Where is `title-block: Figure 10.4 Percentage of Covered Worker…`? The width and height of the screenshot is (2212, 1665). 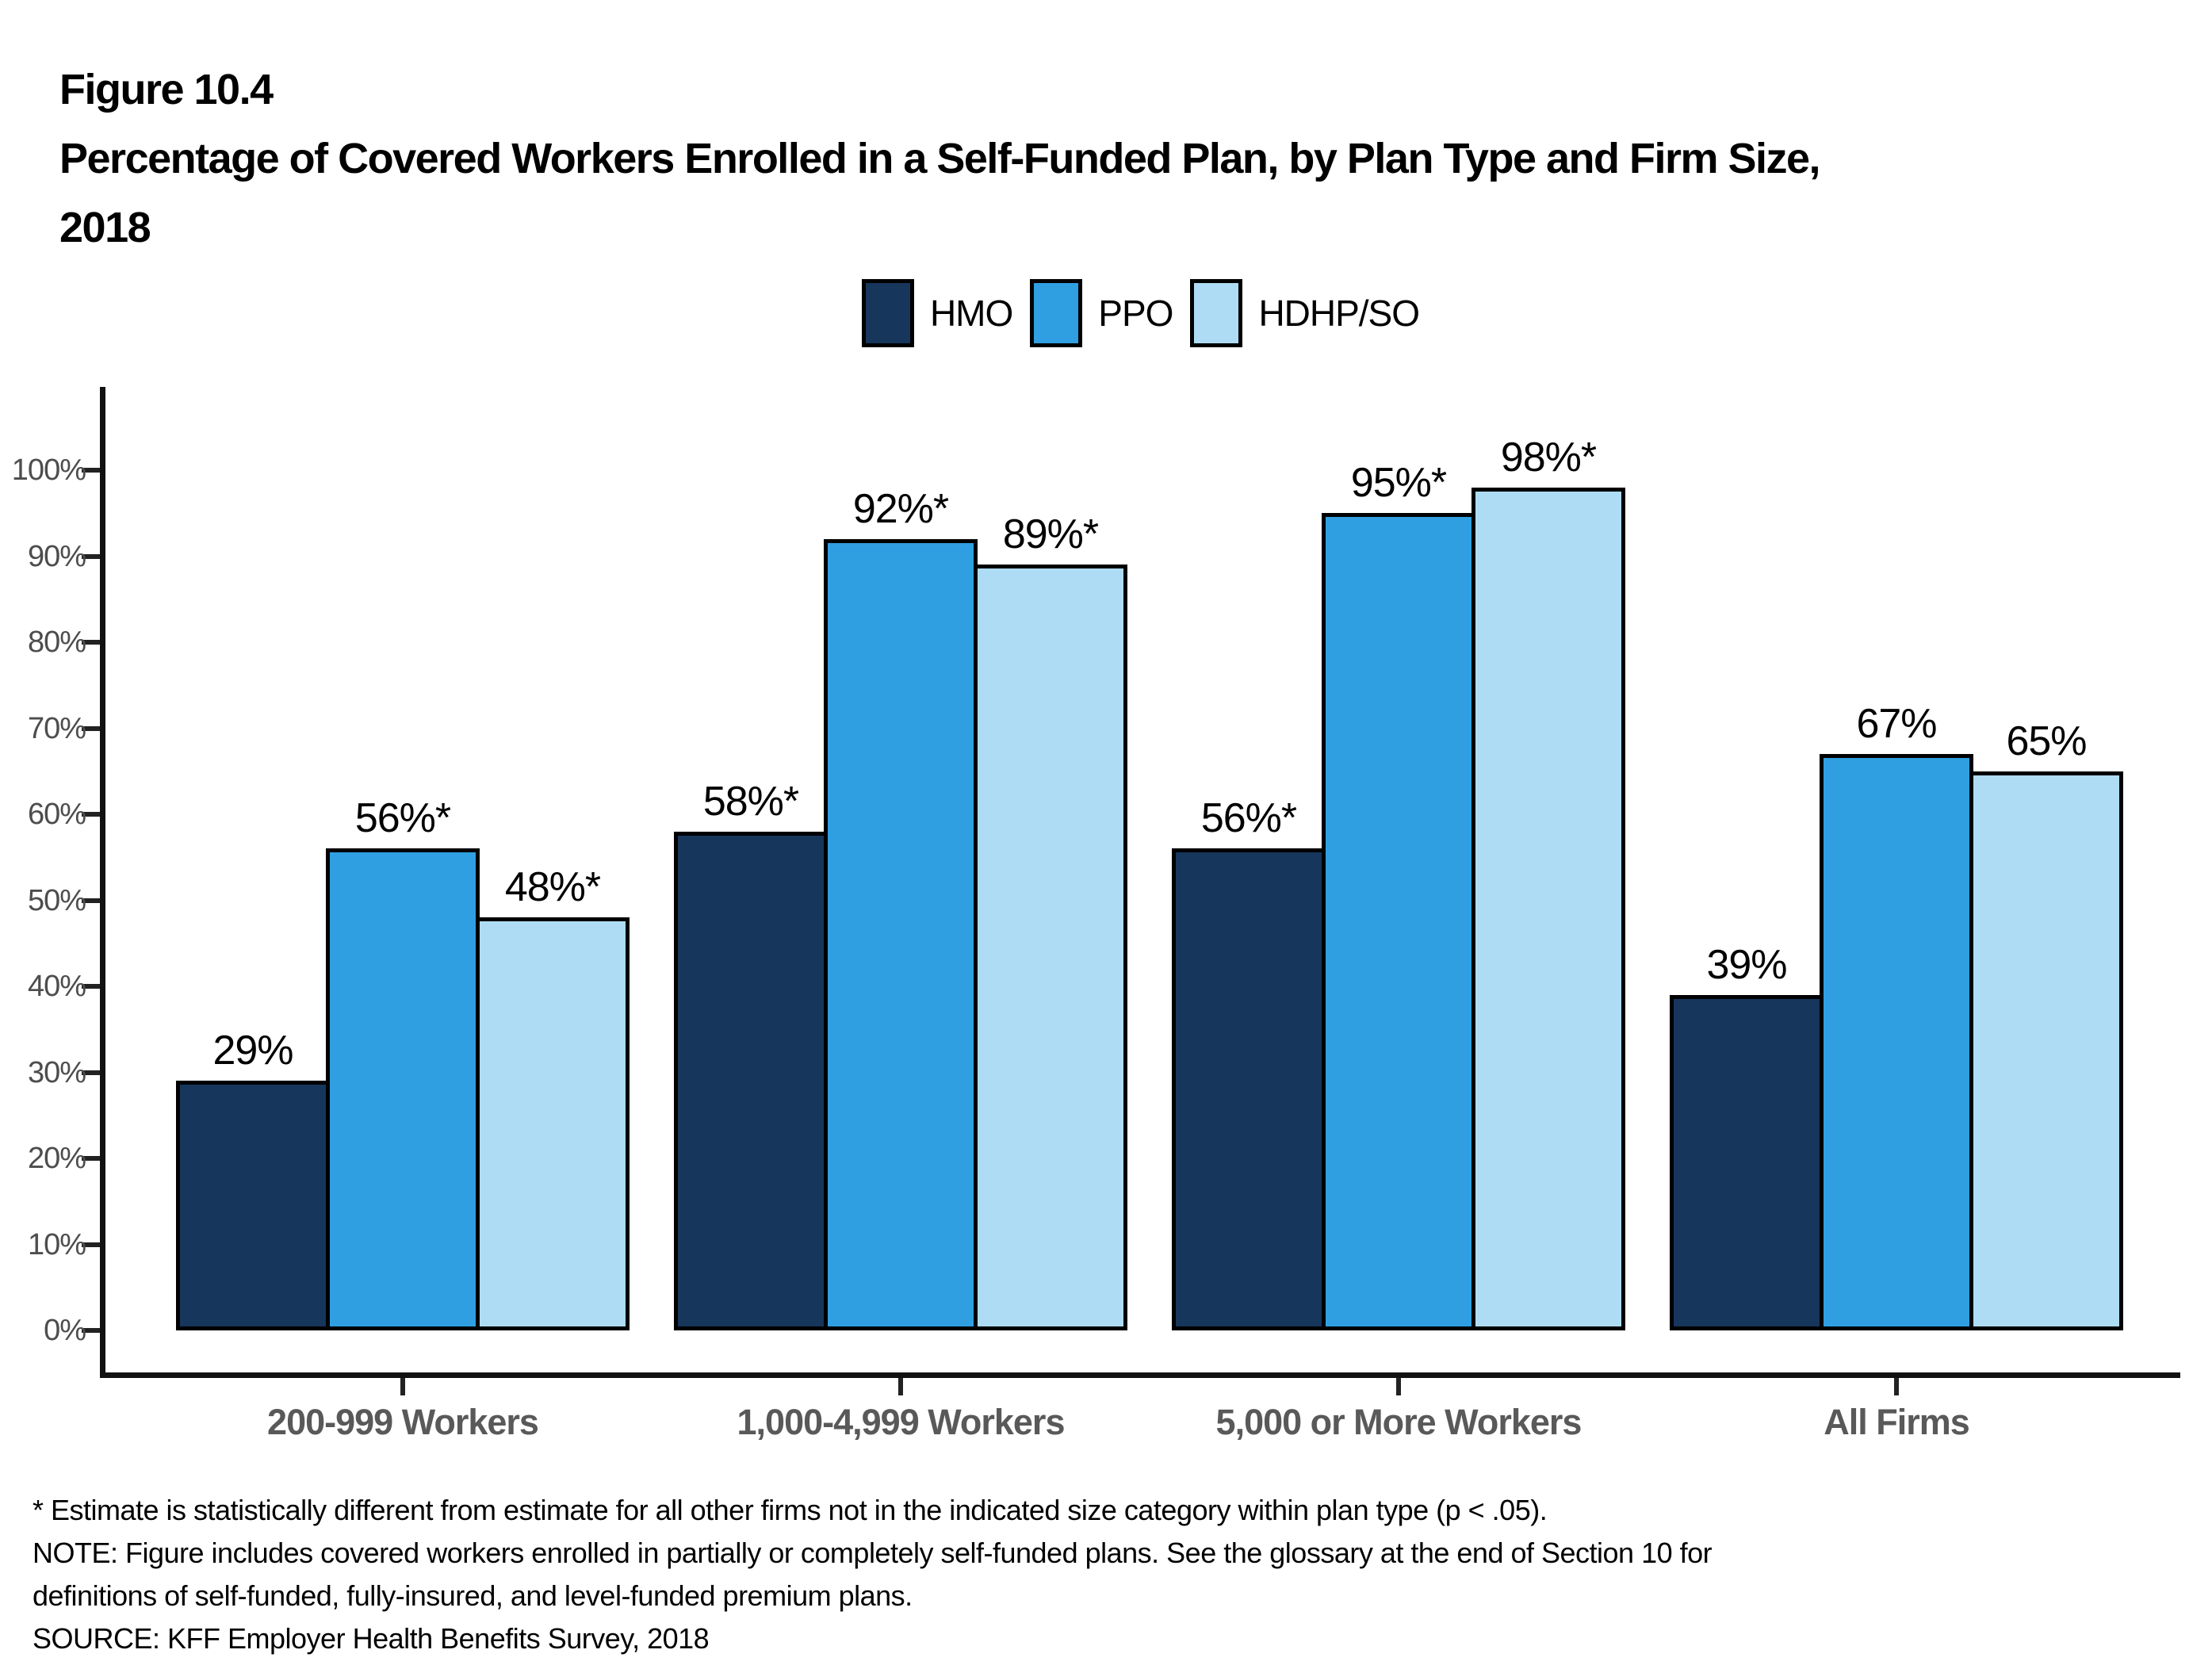 title-block: Figure 10.4 Percentage of Covered Worker… is located at coordinates (940, 159).